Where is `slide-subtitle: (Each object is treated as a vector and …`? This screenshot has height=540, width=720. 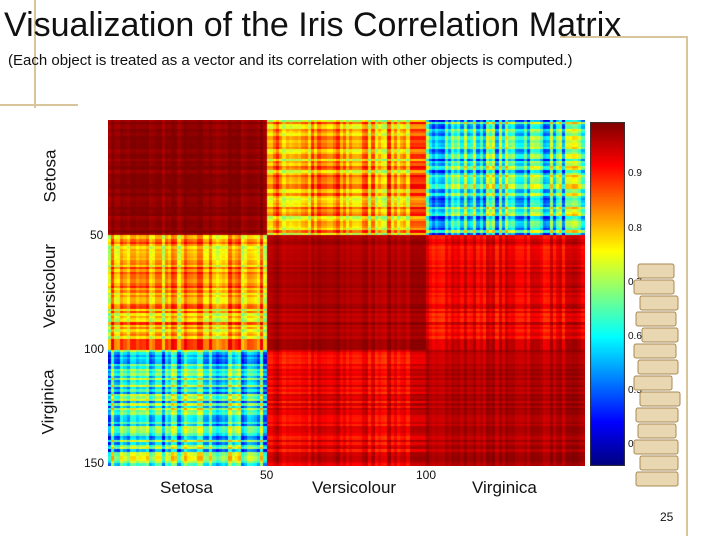 slide-subtitle: (Each object is treated as a vector and … is located at coordinates (290, 60).